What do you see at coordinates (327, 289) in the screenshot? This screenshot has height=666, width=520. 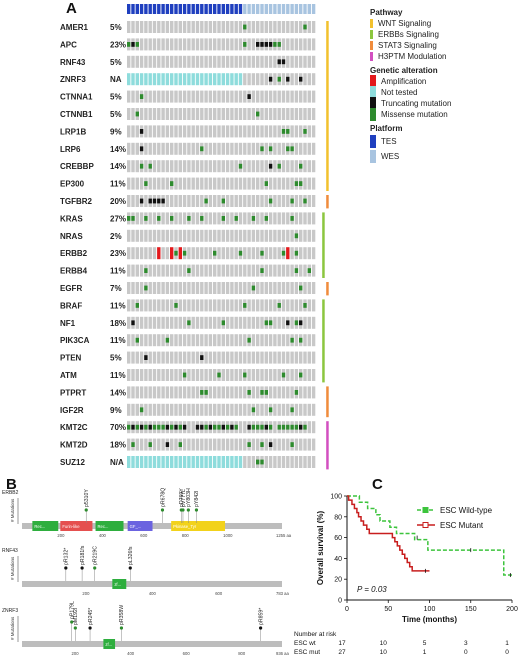 I see `pathway-bar` at bounding box center [327, 289].